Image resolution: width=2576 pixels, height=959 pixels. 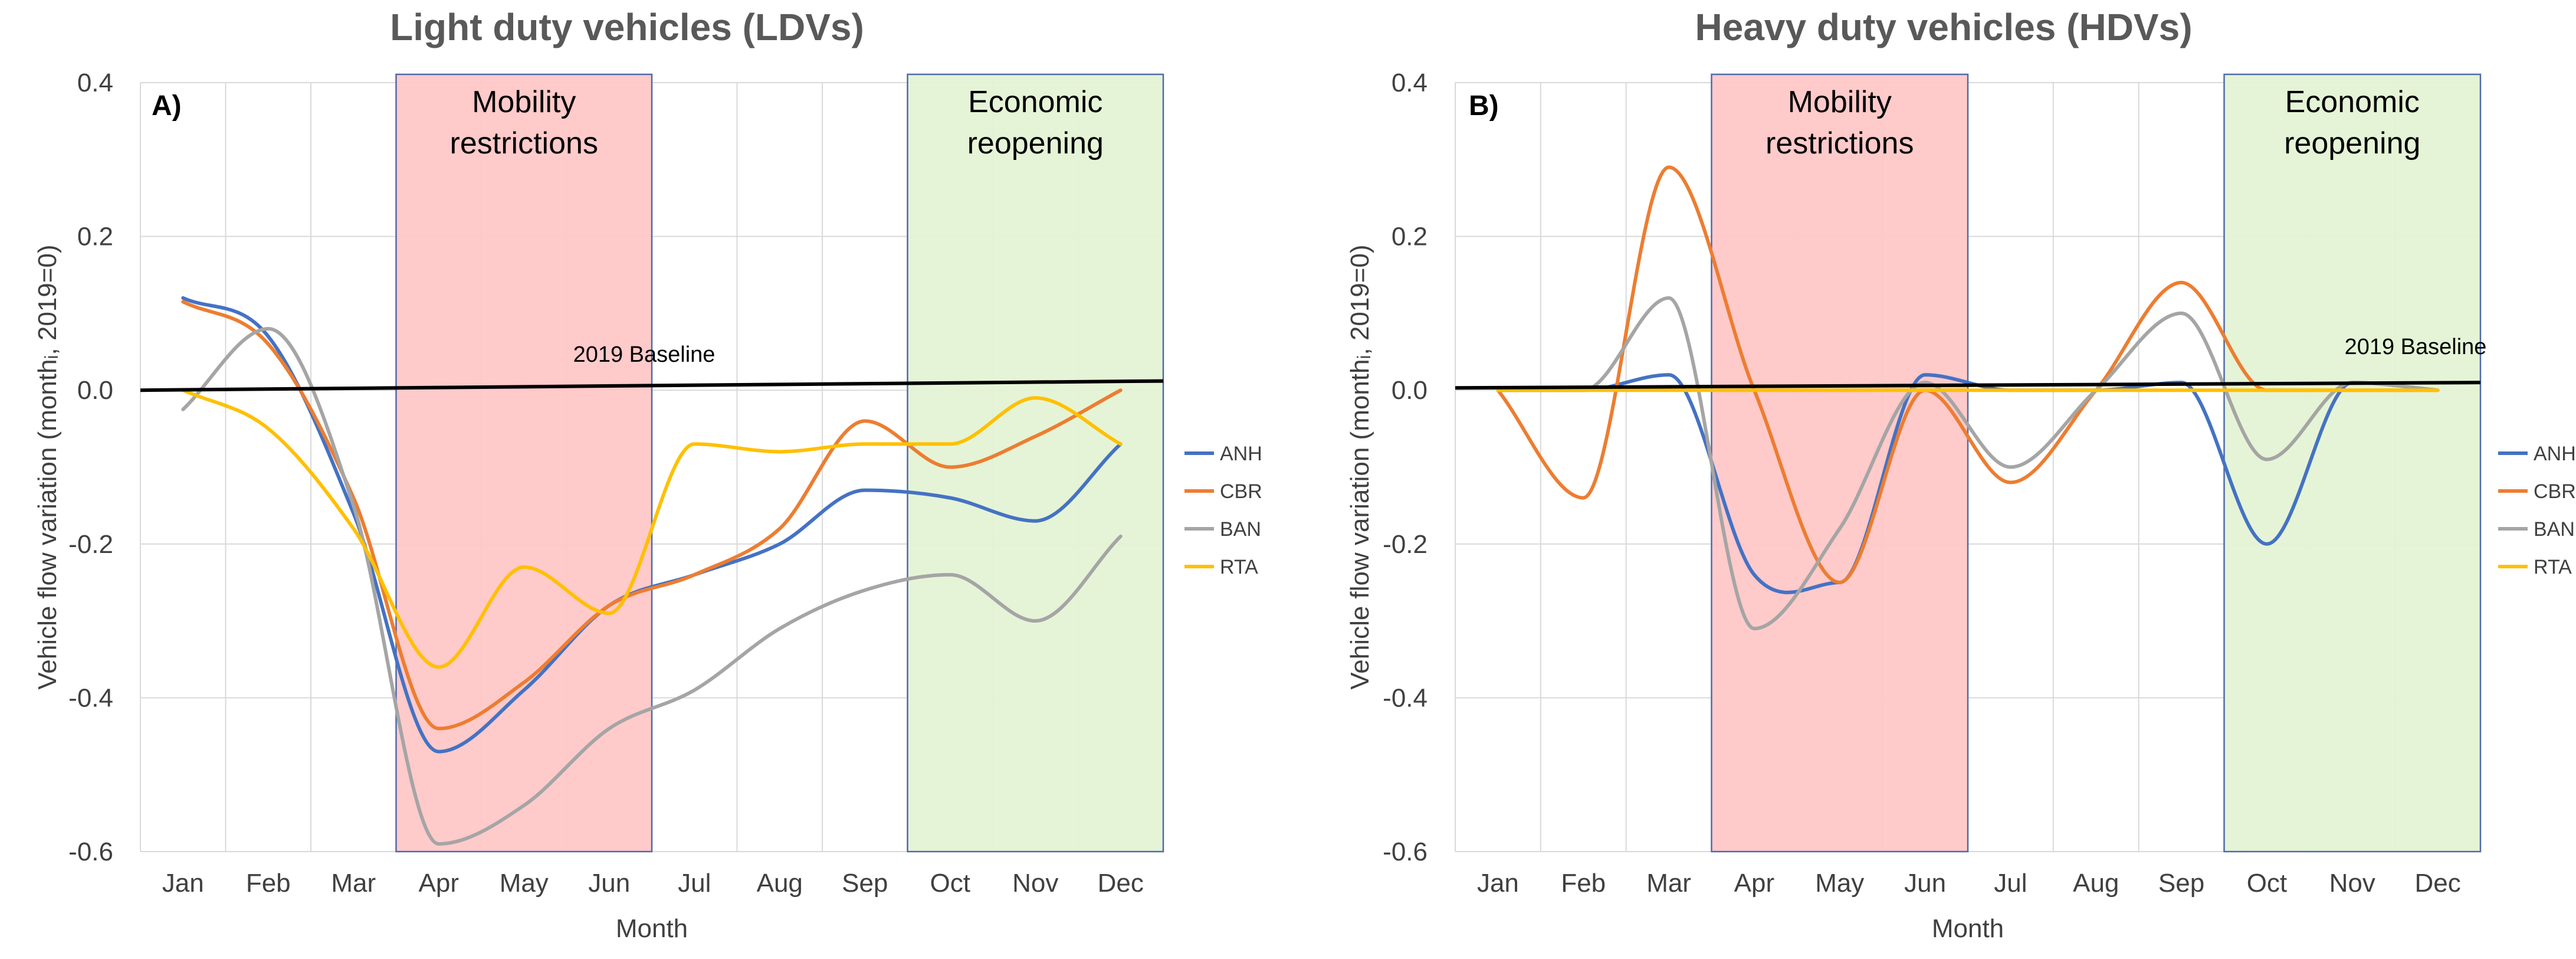 What do you see at coordinates (167, 106) in the screenshot?
I see `panel-label: A)` at bounding box center [167, 106].